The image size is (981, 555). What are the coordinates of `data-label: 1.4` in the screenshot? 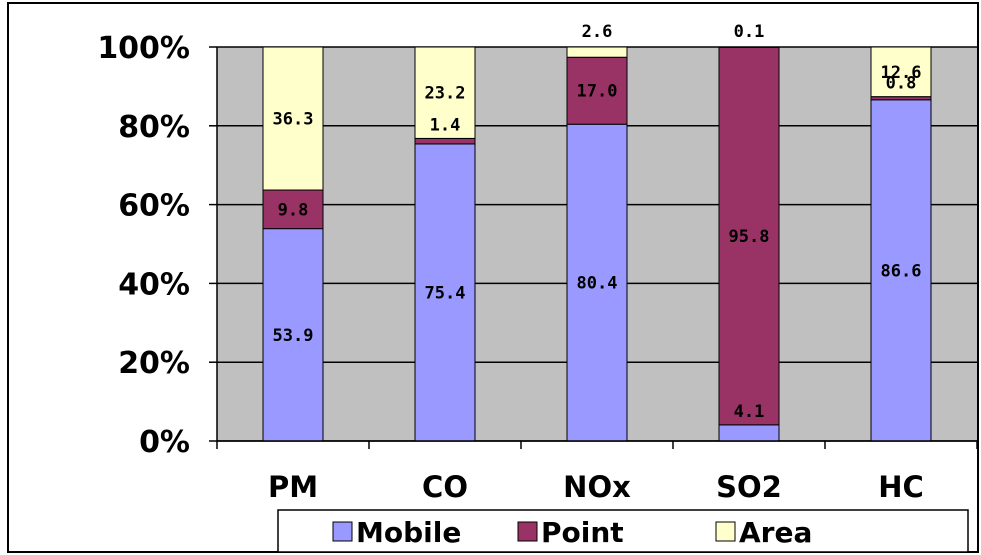 It's located at (445, 125).